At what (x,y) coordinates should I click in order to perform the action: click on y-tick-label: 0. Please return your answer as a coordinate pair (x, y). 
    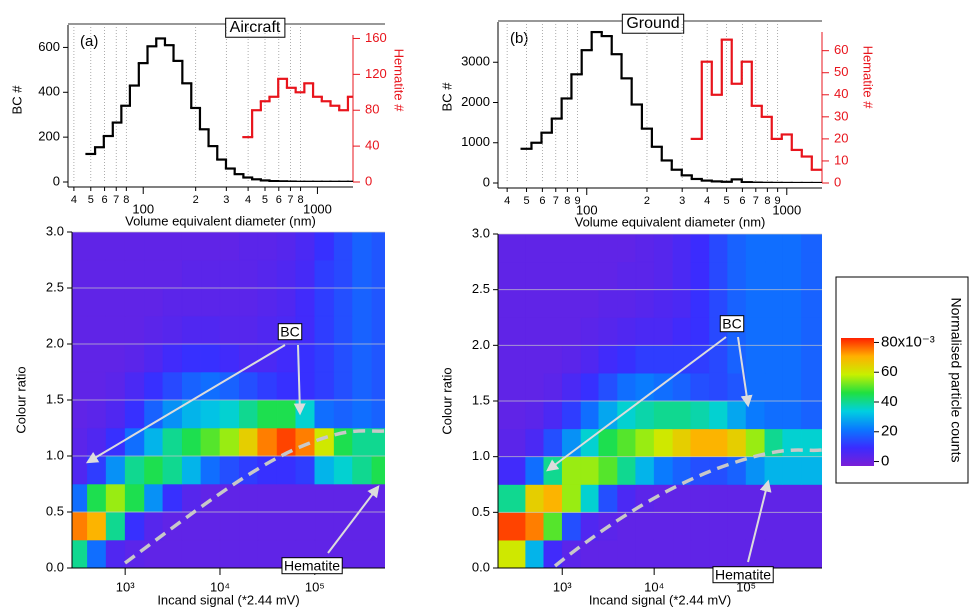
    Looking at the image, I should click on (486, 181).